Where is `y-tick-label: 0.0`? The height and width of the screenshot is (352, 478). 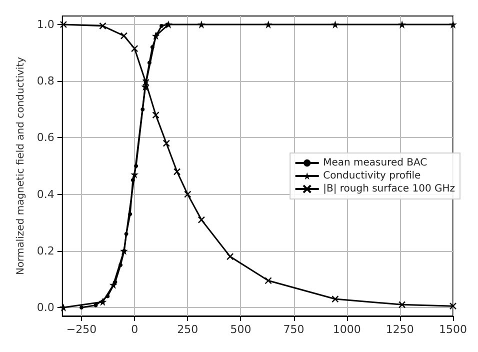 y-tick-label: 0.0 is located at coordinates (45, 307).